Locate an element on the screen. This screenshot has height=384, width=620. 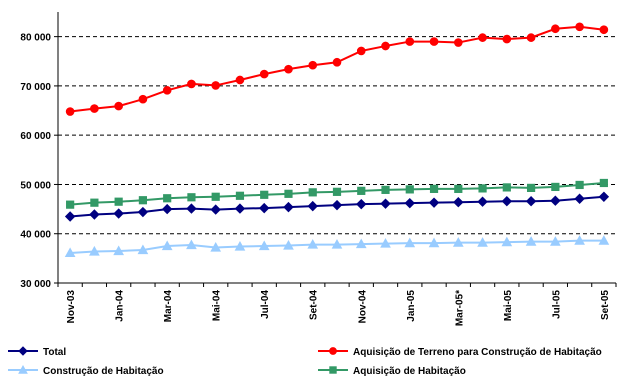
x-tick-label: Nov-03 is located at coordinates (71, 307).